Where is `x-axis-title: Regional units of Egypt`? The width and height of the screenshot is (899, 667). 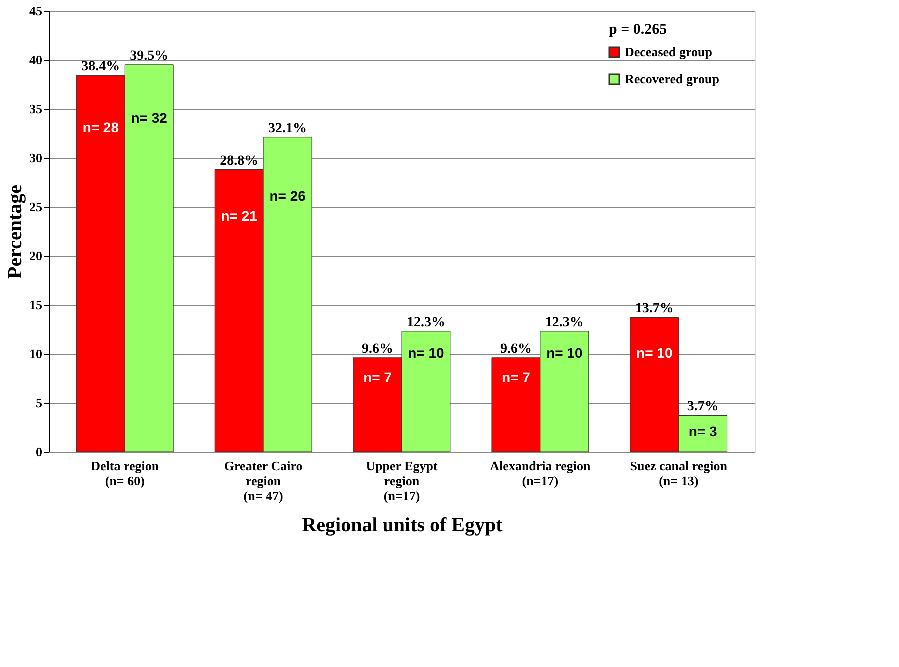
x-axis-title: Regional units of Egypt is located at coordinates (403, 525).